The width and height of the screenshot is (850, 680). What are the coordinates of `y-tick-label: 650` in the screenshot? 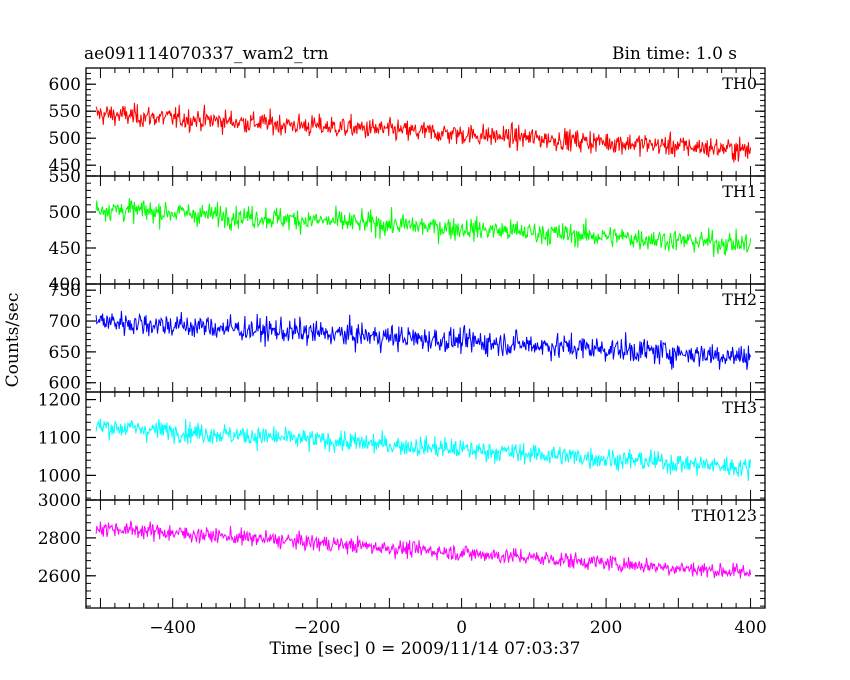 It's located at (65, 353).